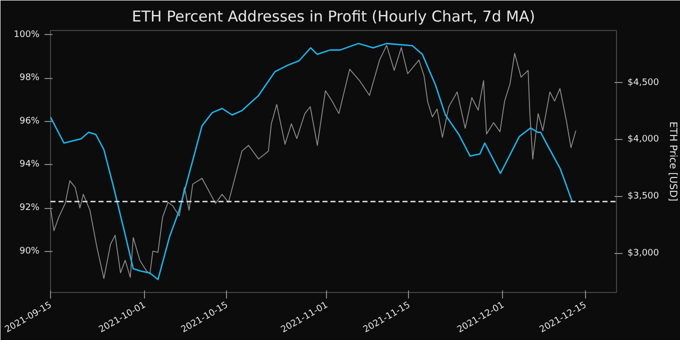 The height and width of the screenshot is (340, 680). What do you see at coordinates (29, 78) in the screenshot?
I see `y-tick-label: 98%` at bounding box center [29, 78].